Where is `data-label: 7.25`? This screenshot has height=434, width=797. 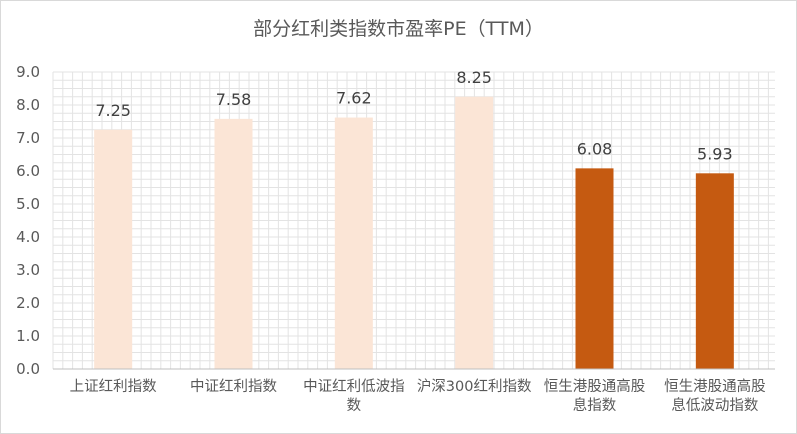 data-label: 7.25 is located at coordinates (113, 110).